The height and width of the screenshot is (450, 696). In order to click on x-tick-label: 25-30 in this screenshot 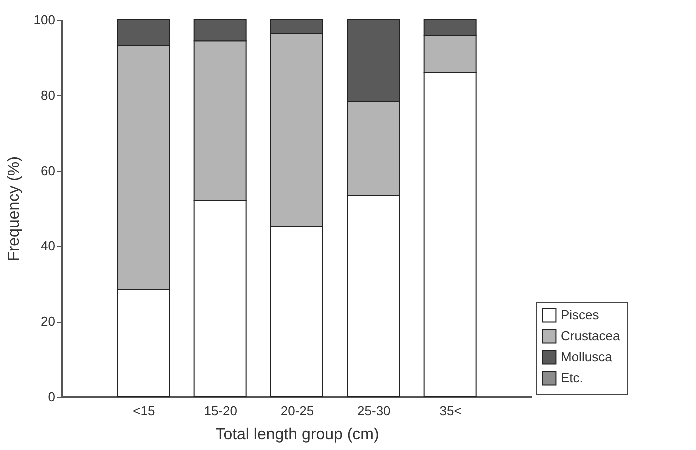, I will do `click(374, 411)`.